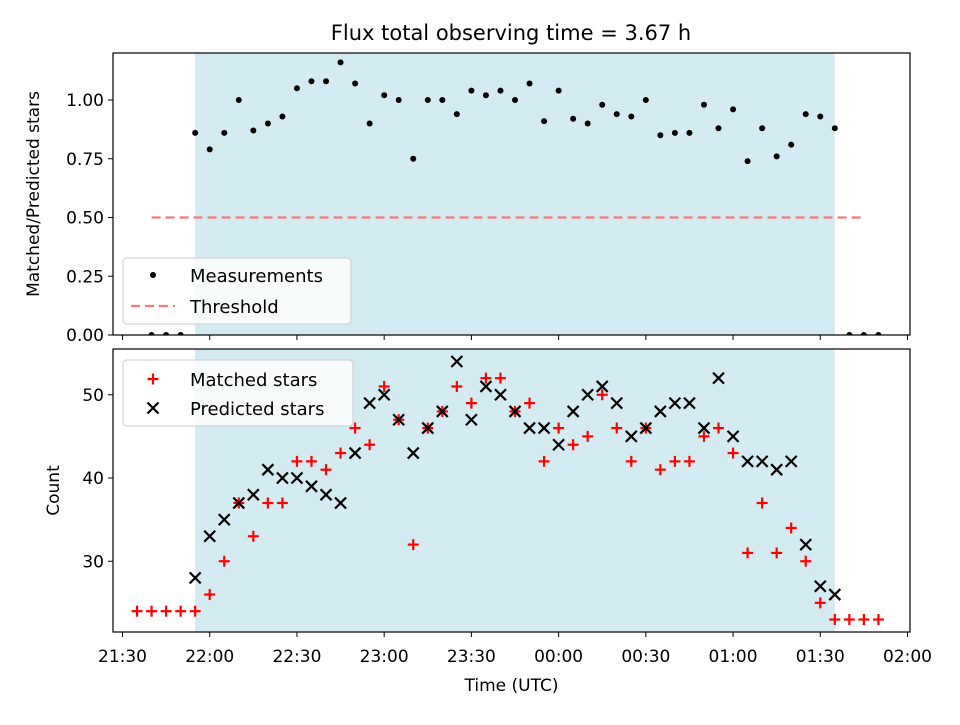 This screenshot has width=960, height=725. What do you see at coordinates (54, 490) in the screenshot?
I see `y-axis-label: Count` at bounding box center [54, 490].